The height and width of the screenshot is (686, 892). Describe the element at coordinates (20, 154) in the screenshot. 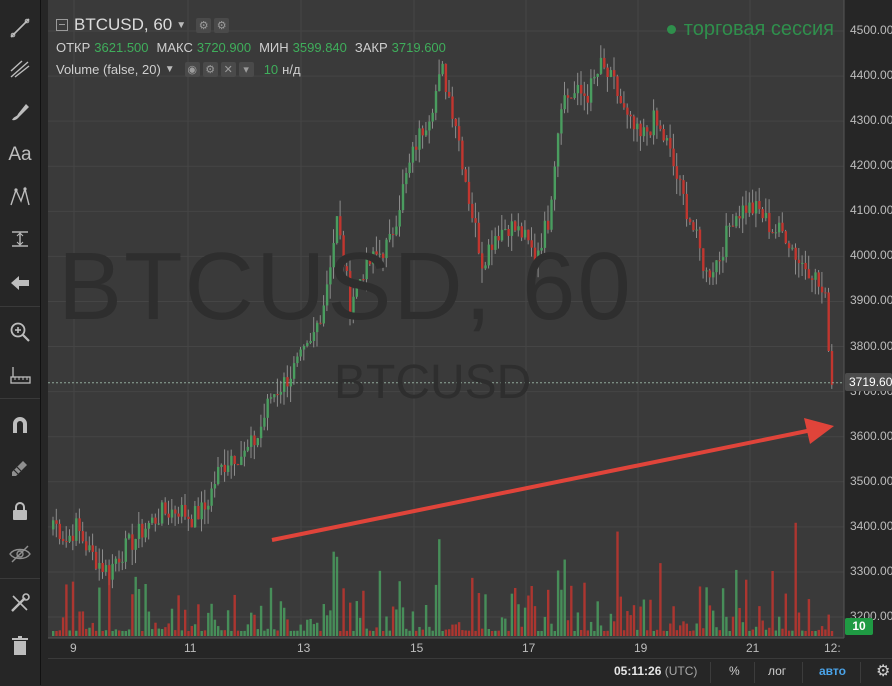

I see `text-tool-icon: Aa` at that location.